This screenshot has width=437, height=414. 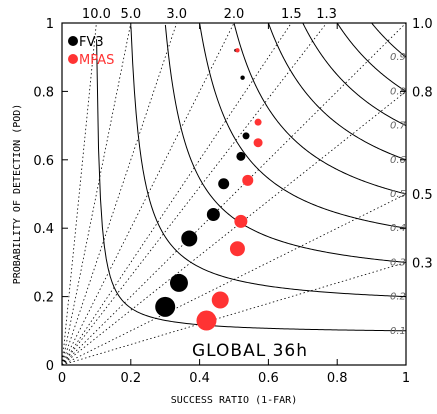 What do you see at coordinates (326, 14) in the screenshot?
I see `bias-label-1.3: 1.3` at bounding box center [326, 14].